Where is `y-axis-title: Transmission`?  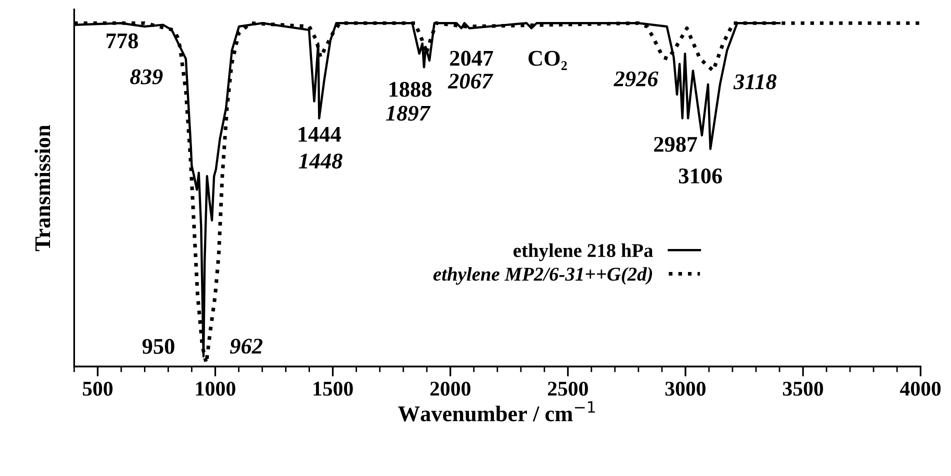
y-axis-title: Transmission is located at coordinates (42, 188).